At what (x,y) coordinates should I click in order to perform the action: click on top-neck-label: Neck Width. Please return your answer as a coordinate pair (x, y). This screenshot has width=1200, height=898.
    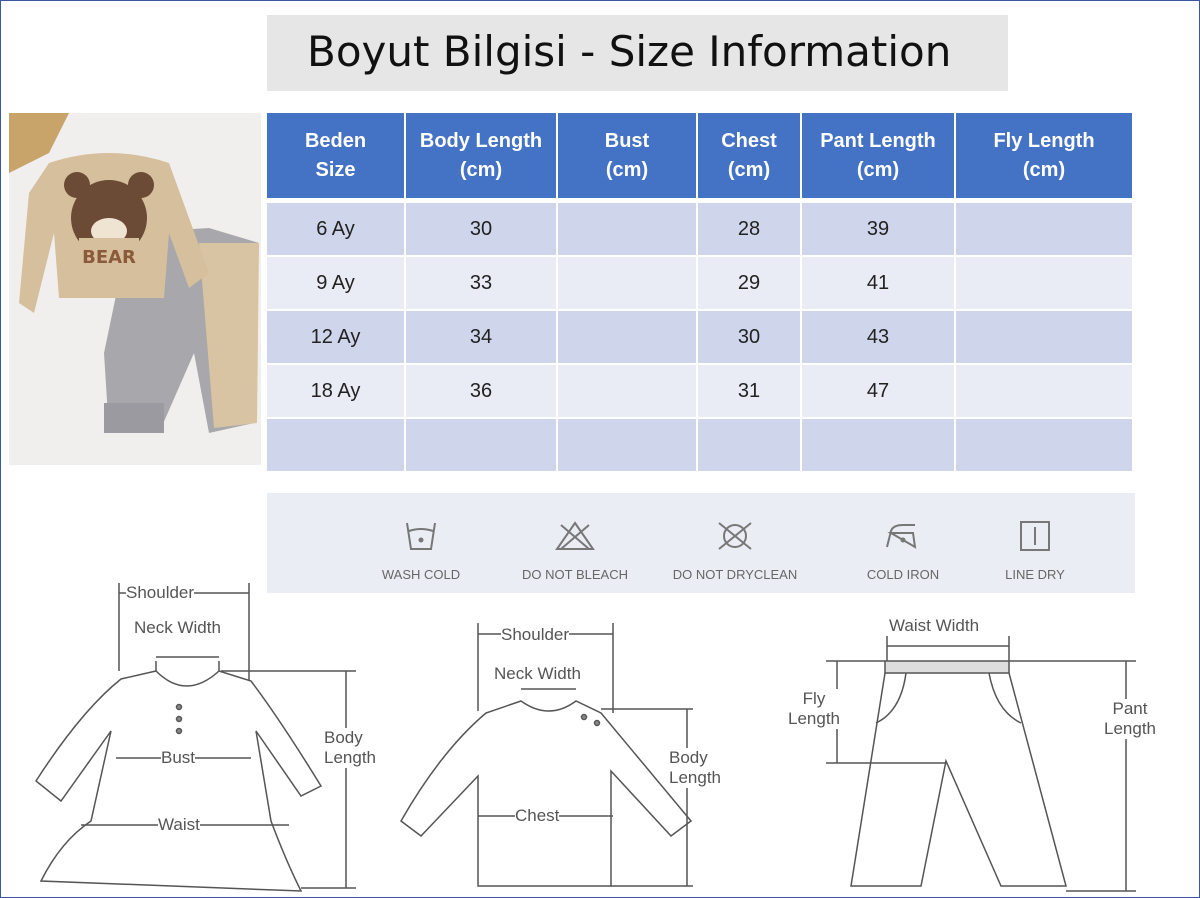
    Looking at the image, I should click on (537, 674).